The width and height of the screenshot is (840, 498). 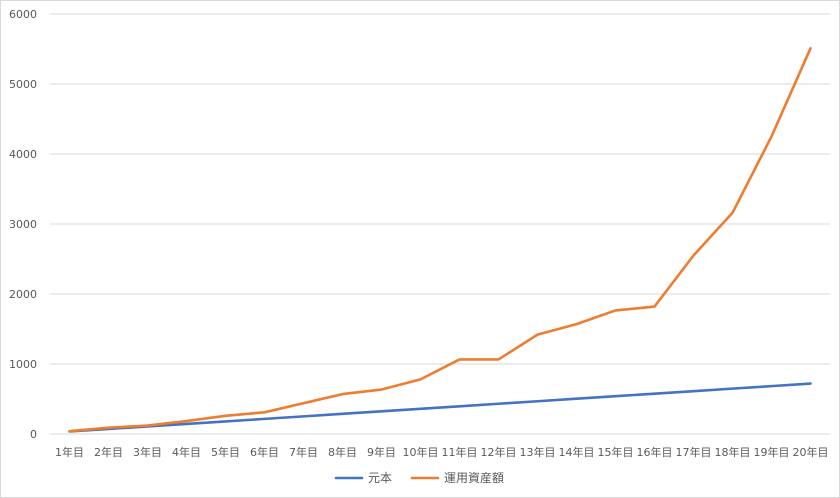 I want to click on x-tick-label-7: 7年目, so click(x=303, y=452).